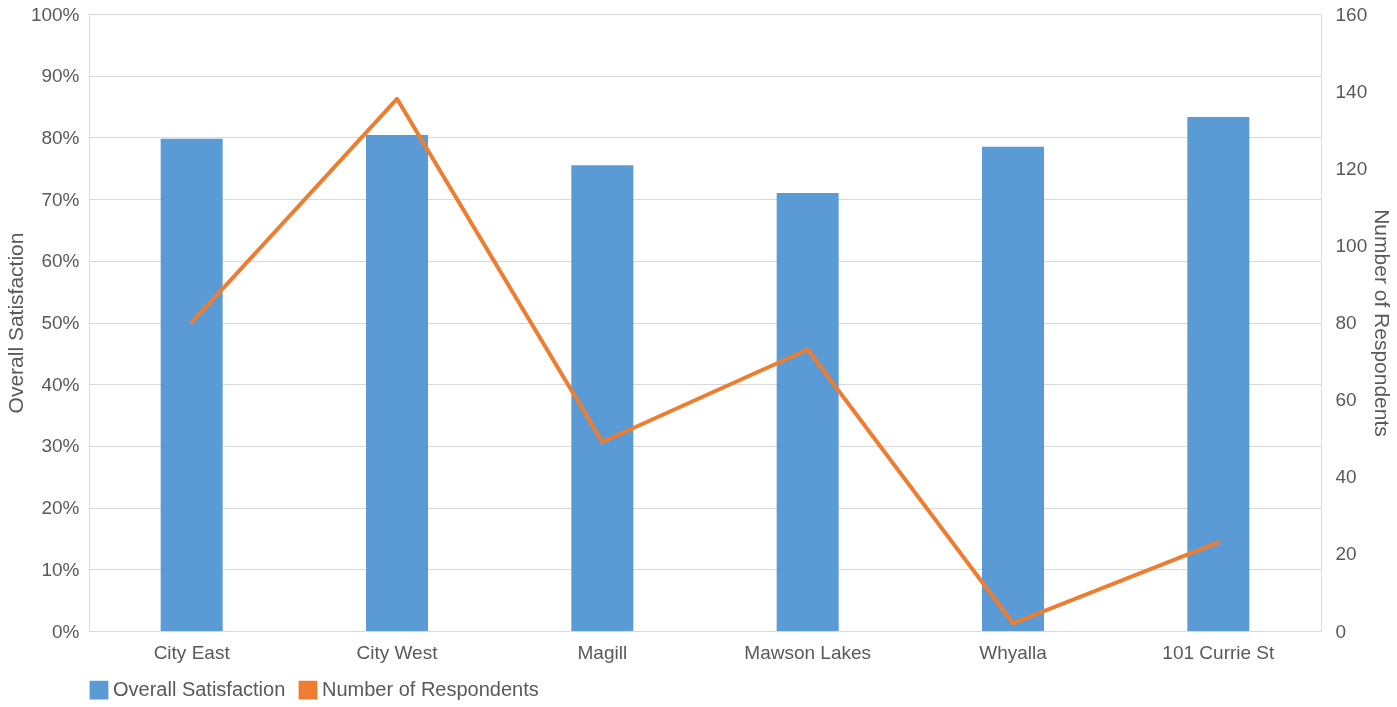 This screenshot has width=1397, height=707. I want to click on y2-tick-label: 0, so click(1341, 631).